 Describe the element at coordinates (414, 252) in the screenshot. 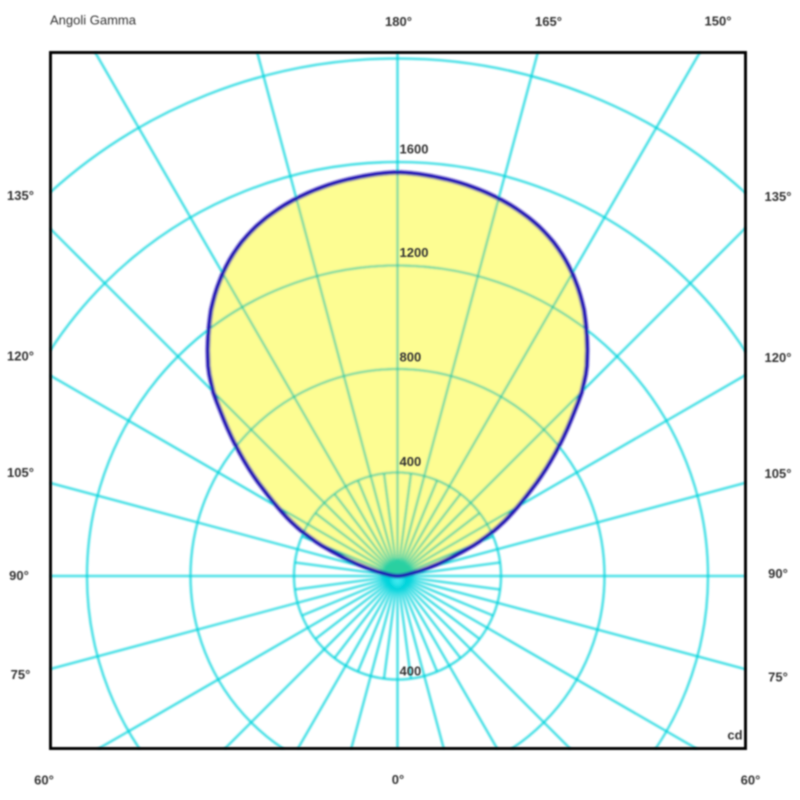

I see `svg-text: 1200` at that location.